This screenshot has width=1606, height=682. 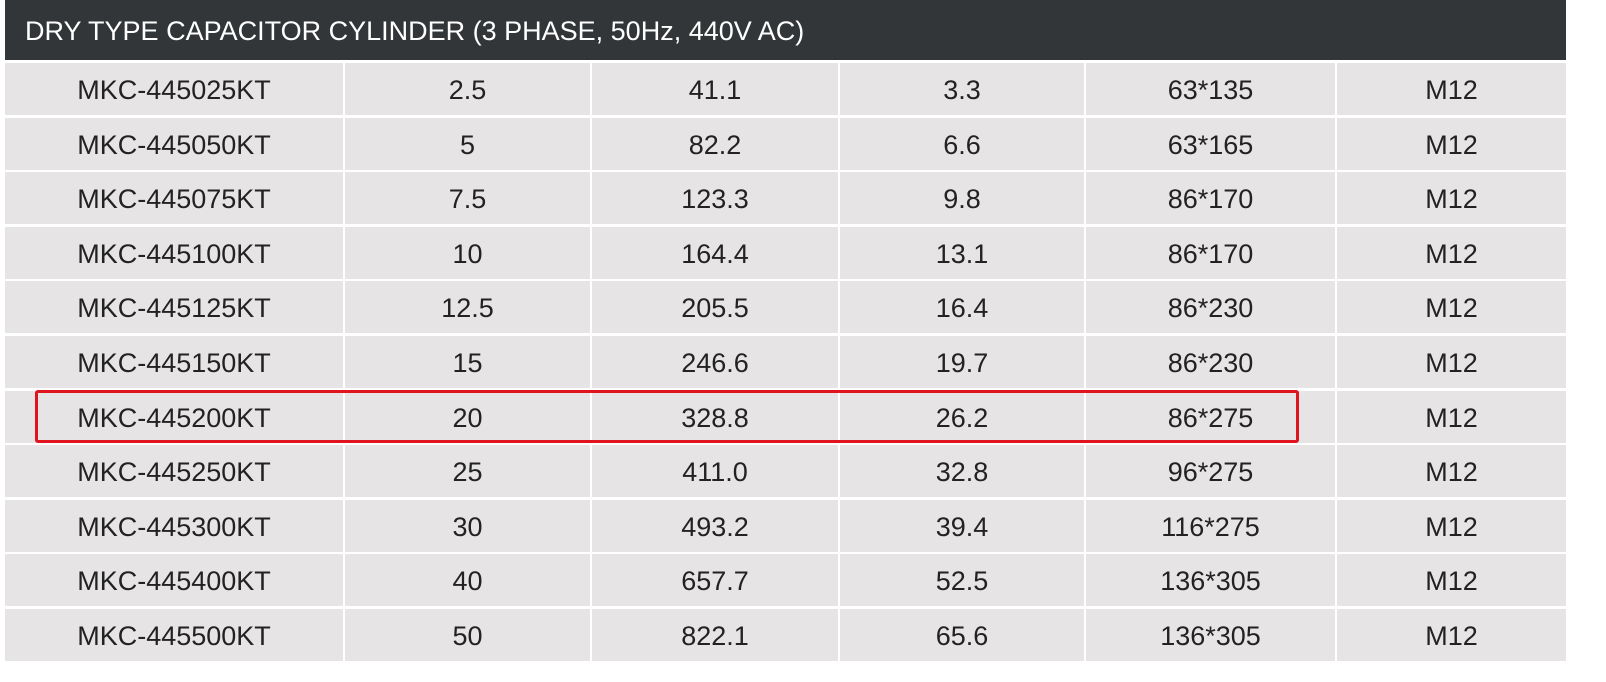 What do you see at coordinates (715, 198) in the screenshot?
I see `table-cell: 123.3` at bounding box center [715, 198].